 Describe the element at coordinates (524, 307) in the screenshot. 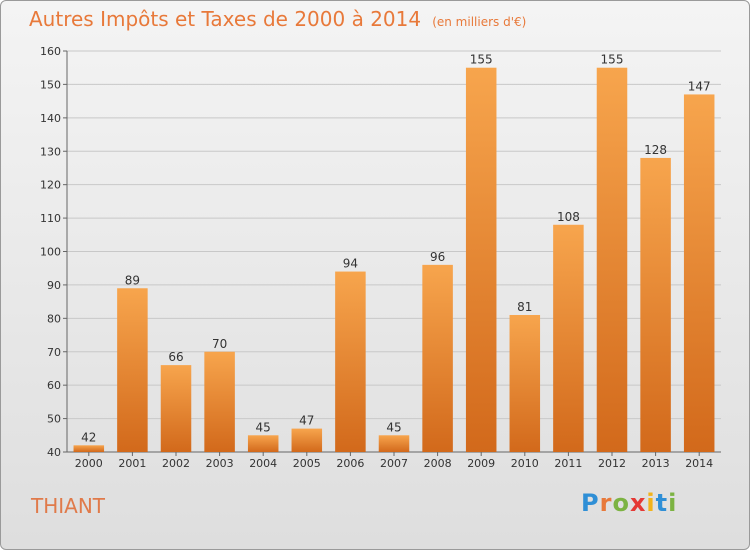

I see `bar-value-label: 81` at that location.